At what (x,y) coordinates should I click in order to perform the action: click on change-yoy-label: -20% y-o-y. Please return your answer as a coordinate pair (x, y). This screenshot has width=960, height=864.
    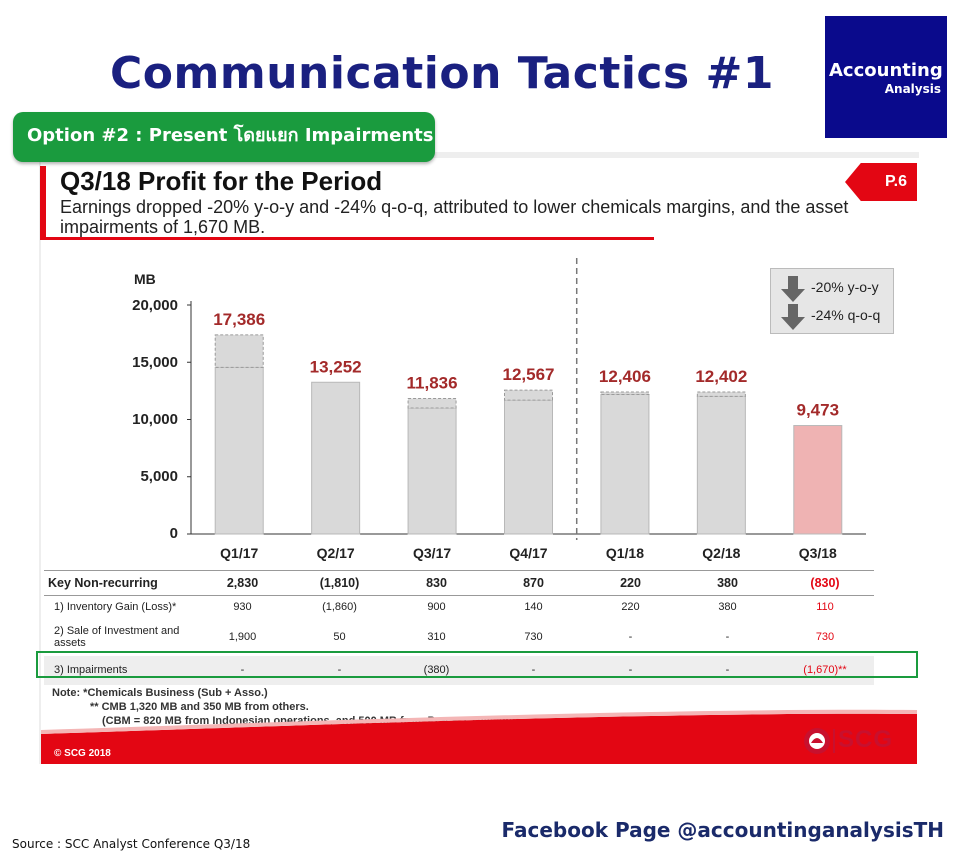
    Looking at the image, I should click on (845, 287).